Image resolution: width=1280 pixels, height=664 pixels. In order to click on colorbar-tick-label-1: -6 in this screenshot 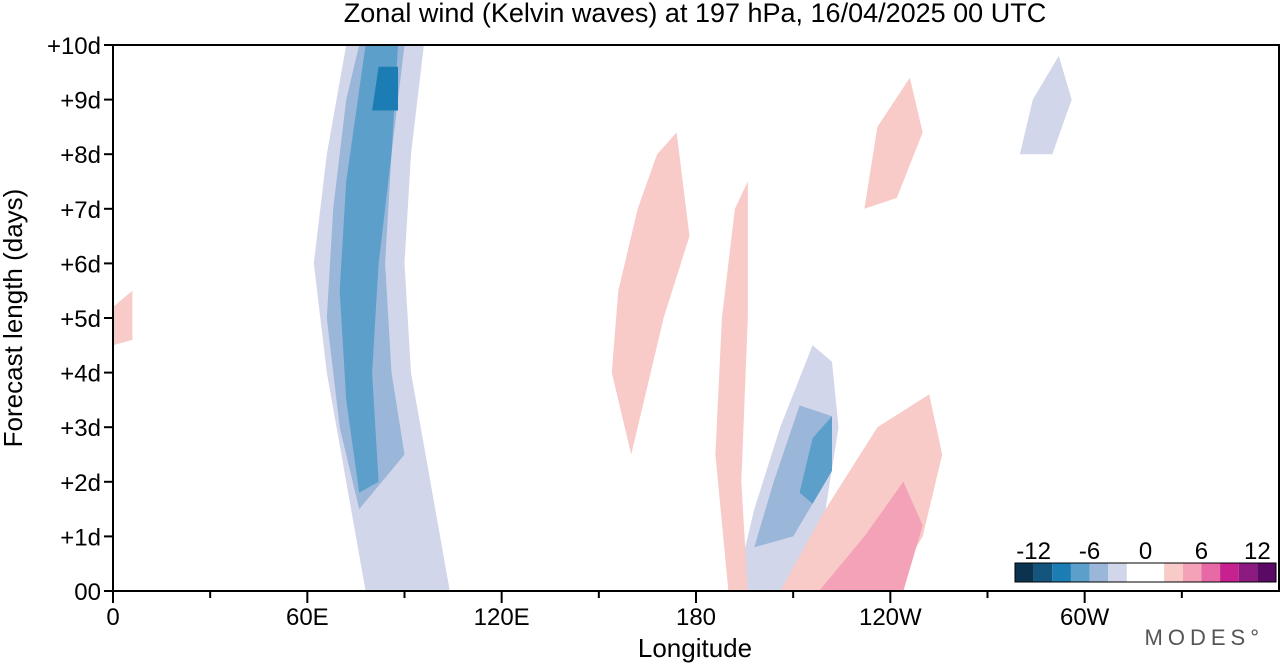, I will do `click(1089, 551)`.